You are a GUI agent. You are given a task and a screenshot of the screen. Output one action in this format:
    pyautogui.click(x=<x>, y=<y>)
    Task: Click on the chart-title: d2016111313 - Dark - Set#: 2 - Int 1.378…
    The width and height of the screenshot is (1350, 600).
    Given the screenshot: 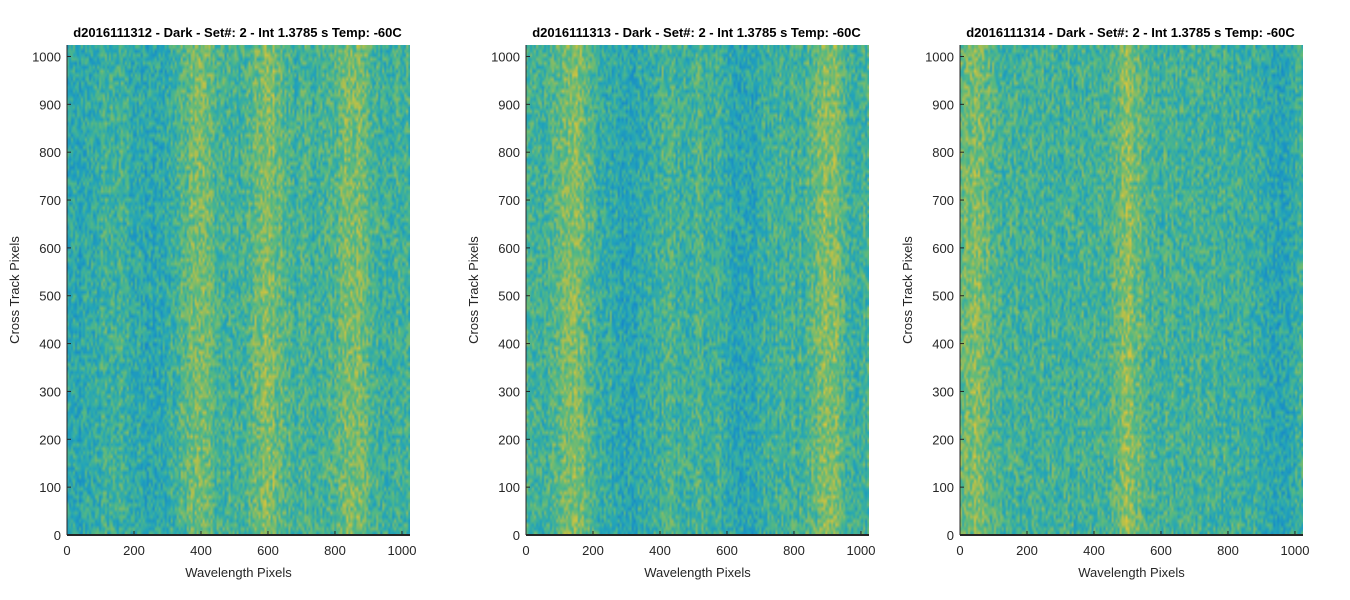 What is the action you would take?
    pyautogui.click(x=696, y=32)
    